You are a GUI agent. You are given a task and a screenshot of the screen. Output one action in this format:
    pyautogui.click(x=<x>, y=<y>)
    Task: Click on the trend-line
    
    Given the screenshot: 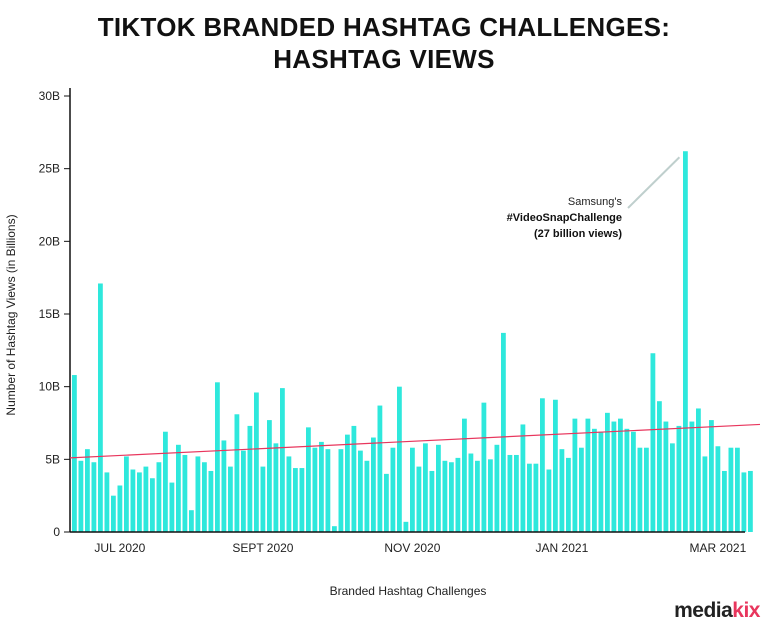 What is the action you would take?
    pyautogui.click(x=415, y=441)
    